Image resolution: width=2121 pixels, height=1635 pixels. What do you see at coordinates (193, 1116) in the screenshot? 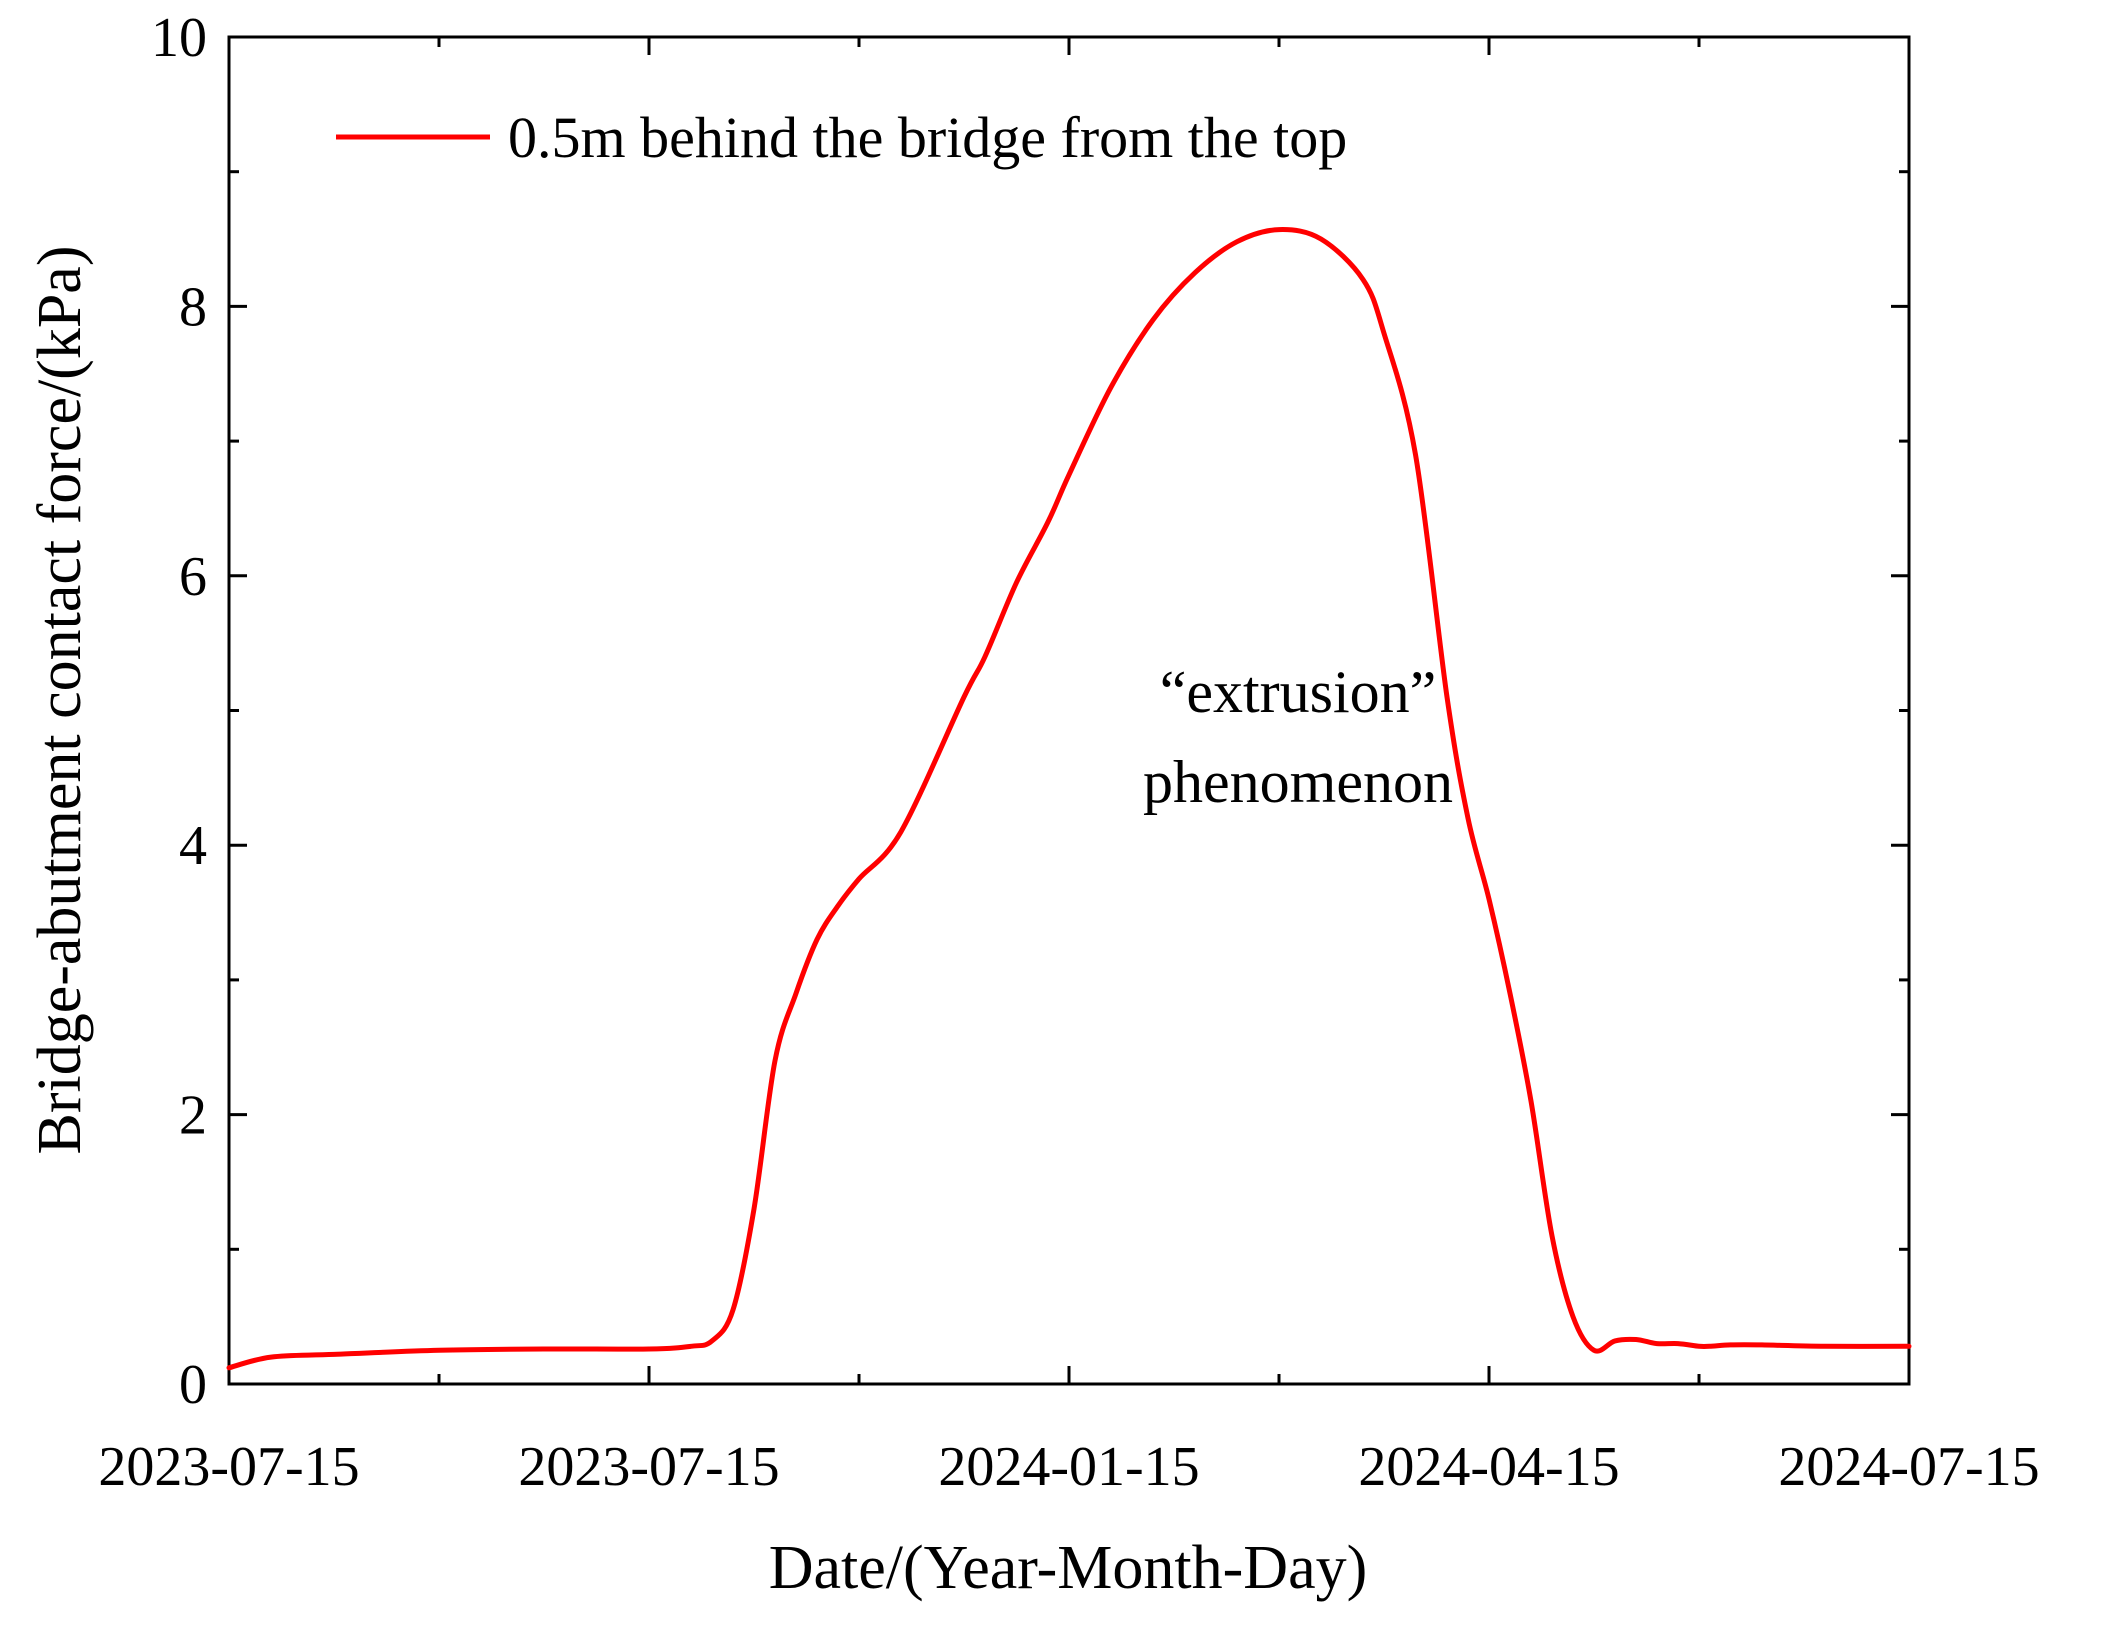
I see `y-tick-label: 2` at bounding box center [193, 1116].